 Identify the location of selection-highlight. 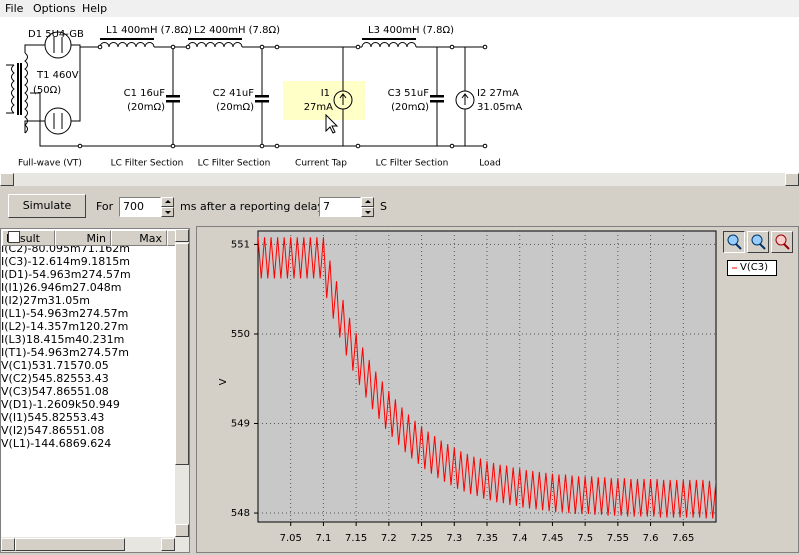
(324, 100).